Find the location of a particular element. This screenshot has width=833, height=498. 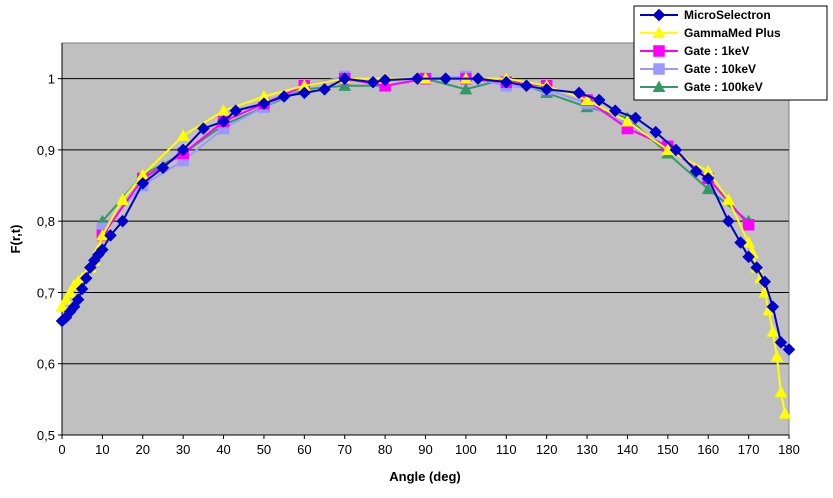

x-tick-label: 140 is located at coordinates (628, 449).